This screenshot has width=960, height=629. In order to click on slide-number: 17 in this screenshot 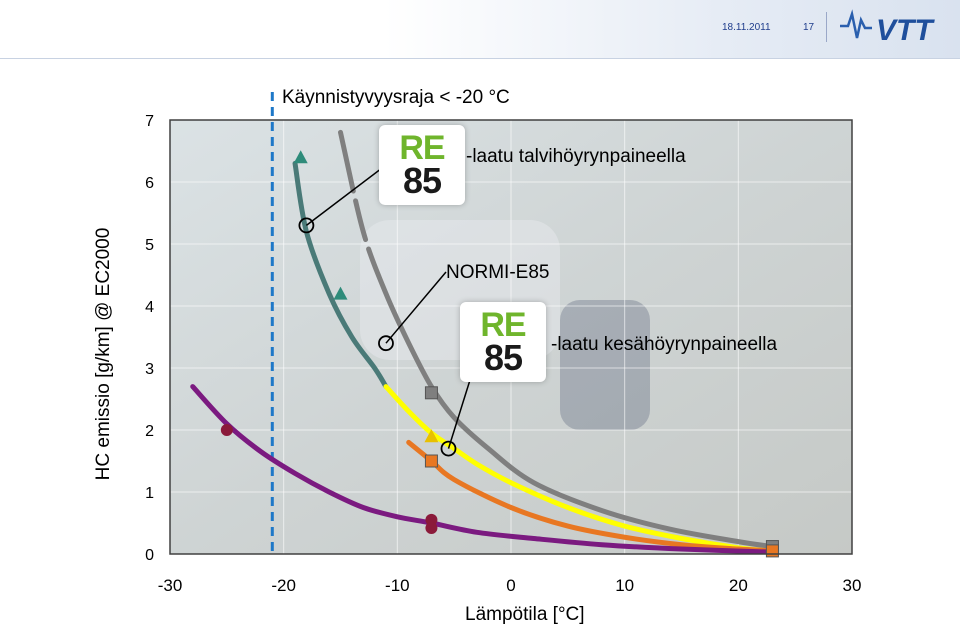, I will do `click(809, 27)`.